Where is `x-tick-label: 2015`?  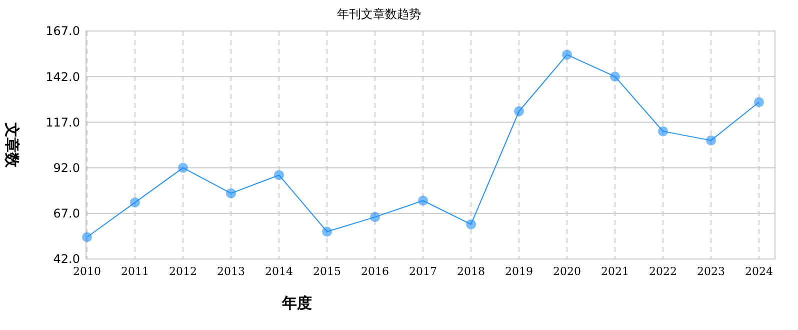 x-tick-label: 2015 is located at coordinates (327, 271).